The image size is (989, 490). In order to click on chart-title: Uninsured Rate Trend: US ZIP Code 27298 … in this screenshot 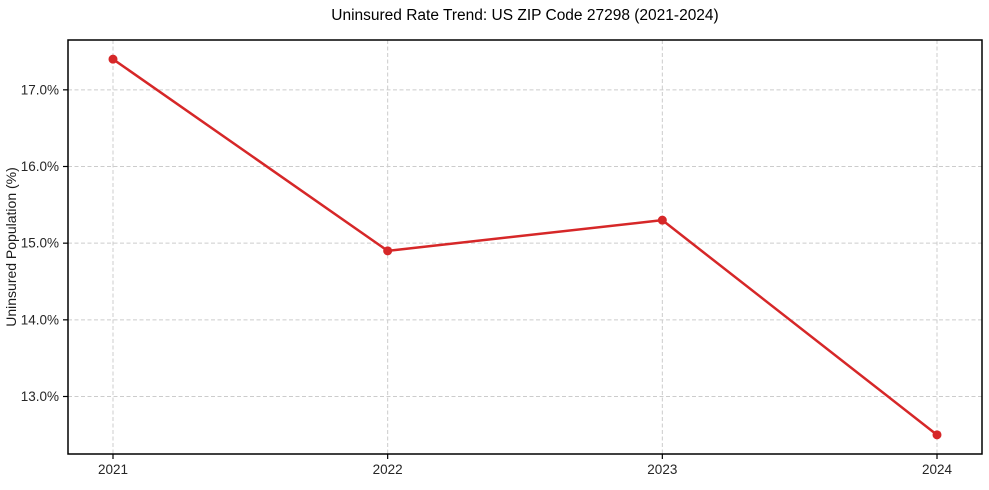, I will do `click(524, 15)`.